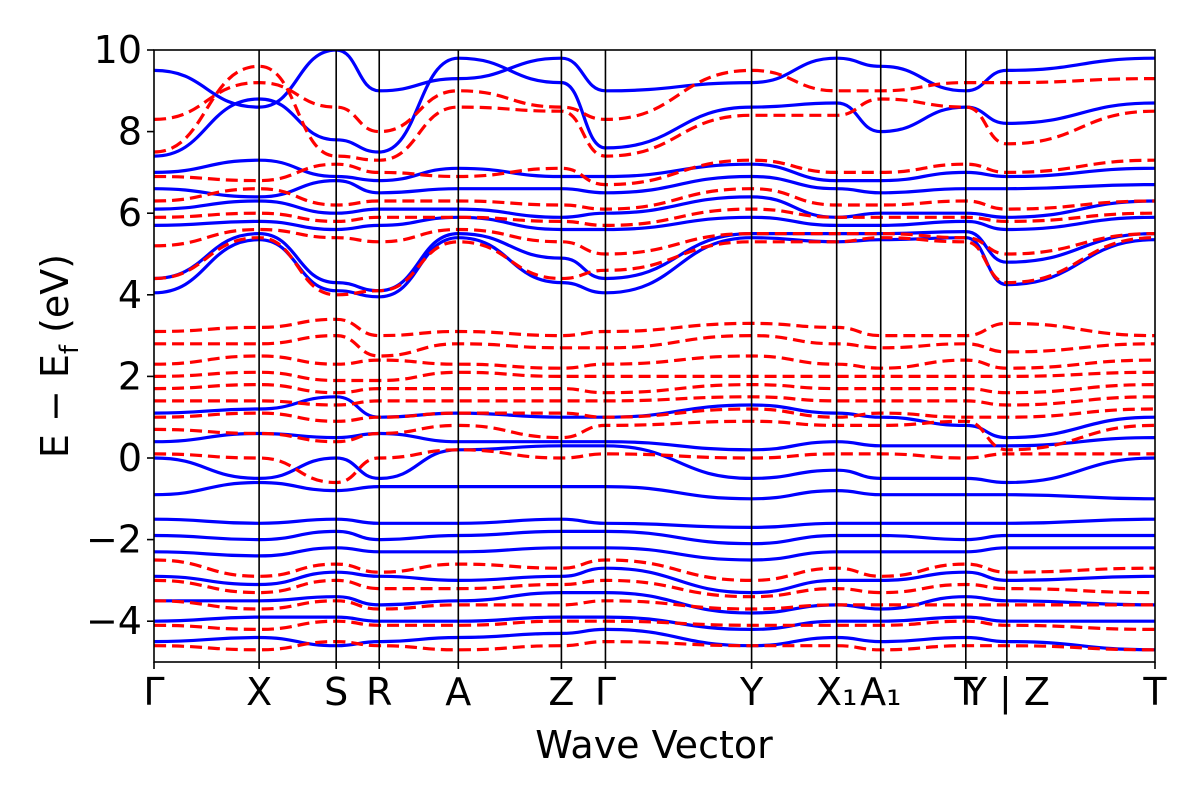 The image size is (1200, 800). I want to click on y-axis-ticks: 10 8 6 4 2 0 −2 −4, so click(120, 335).